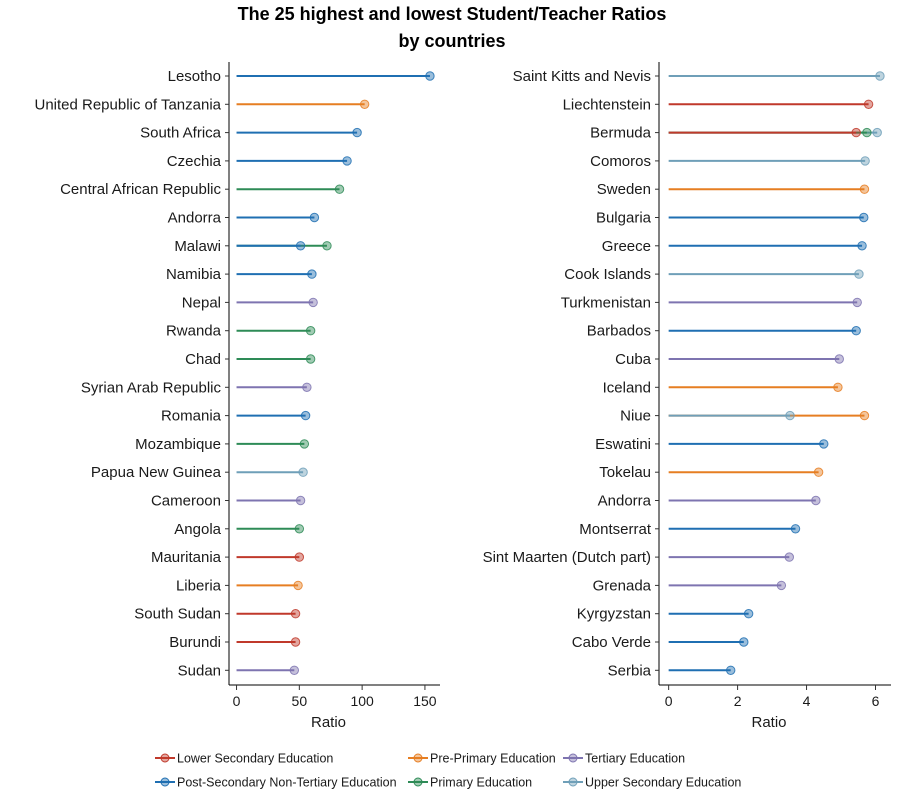 This screenshot has width=900, height=805. What do you see at coordinates (300, 701) in the screenshot?
I see `x-tick-label: 50` at bounding box center [300, 701].